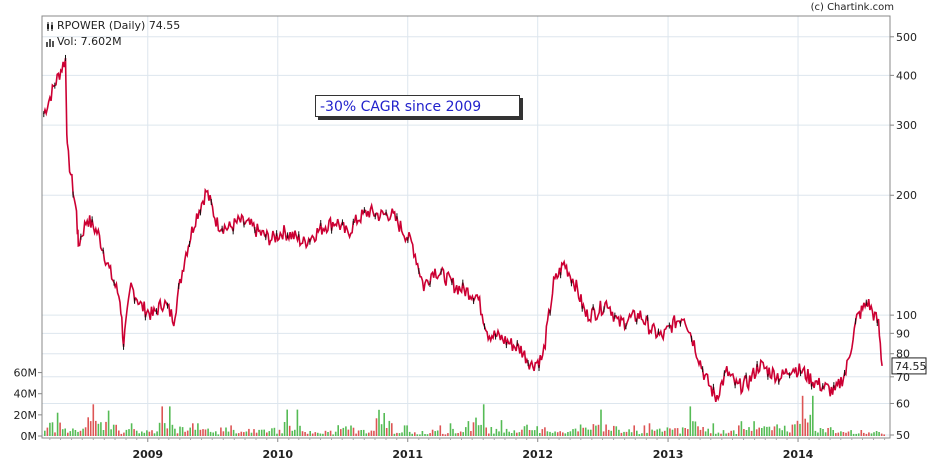 This screenshot has width=930, height=465. I want to click on x-tick-label: 2013, so click(668, 454).